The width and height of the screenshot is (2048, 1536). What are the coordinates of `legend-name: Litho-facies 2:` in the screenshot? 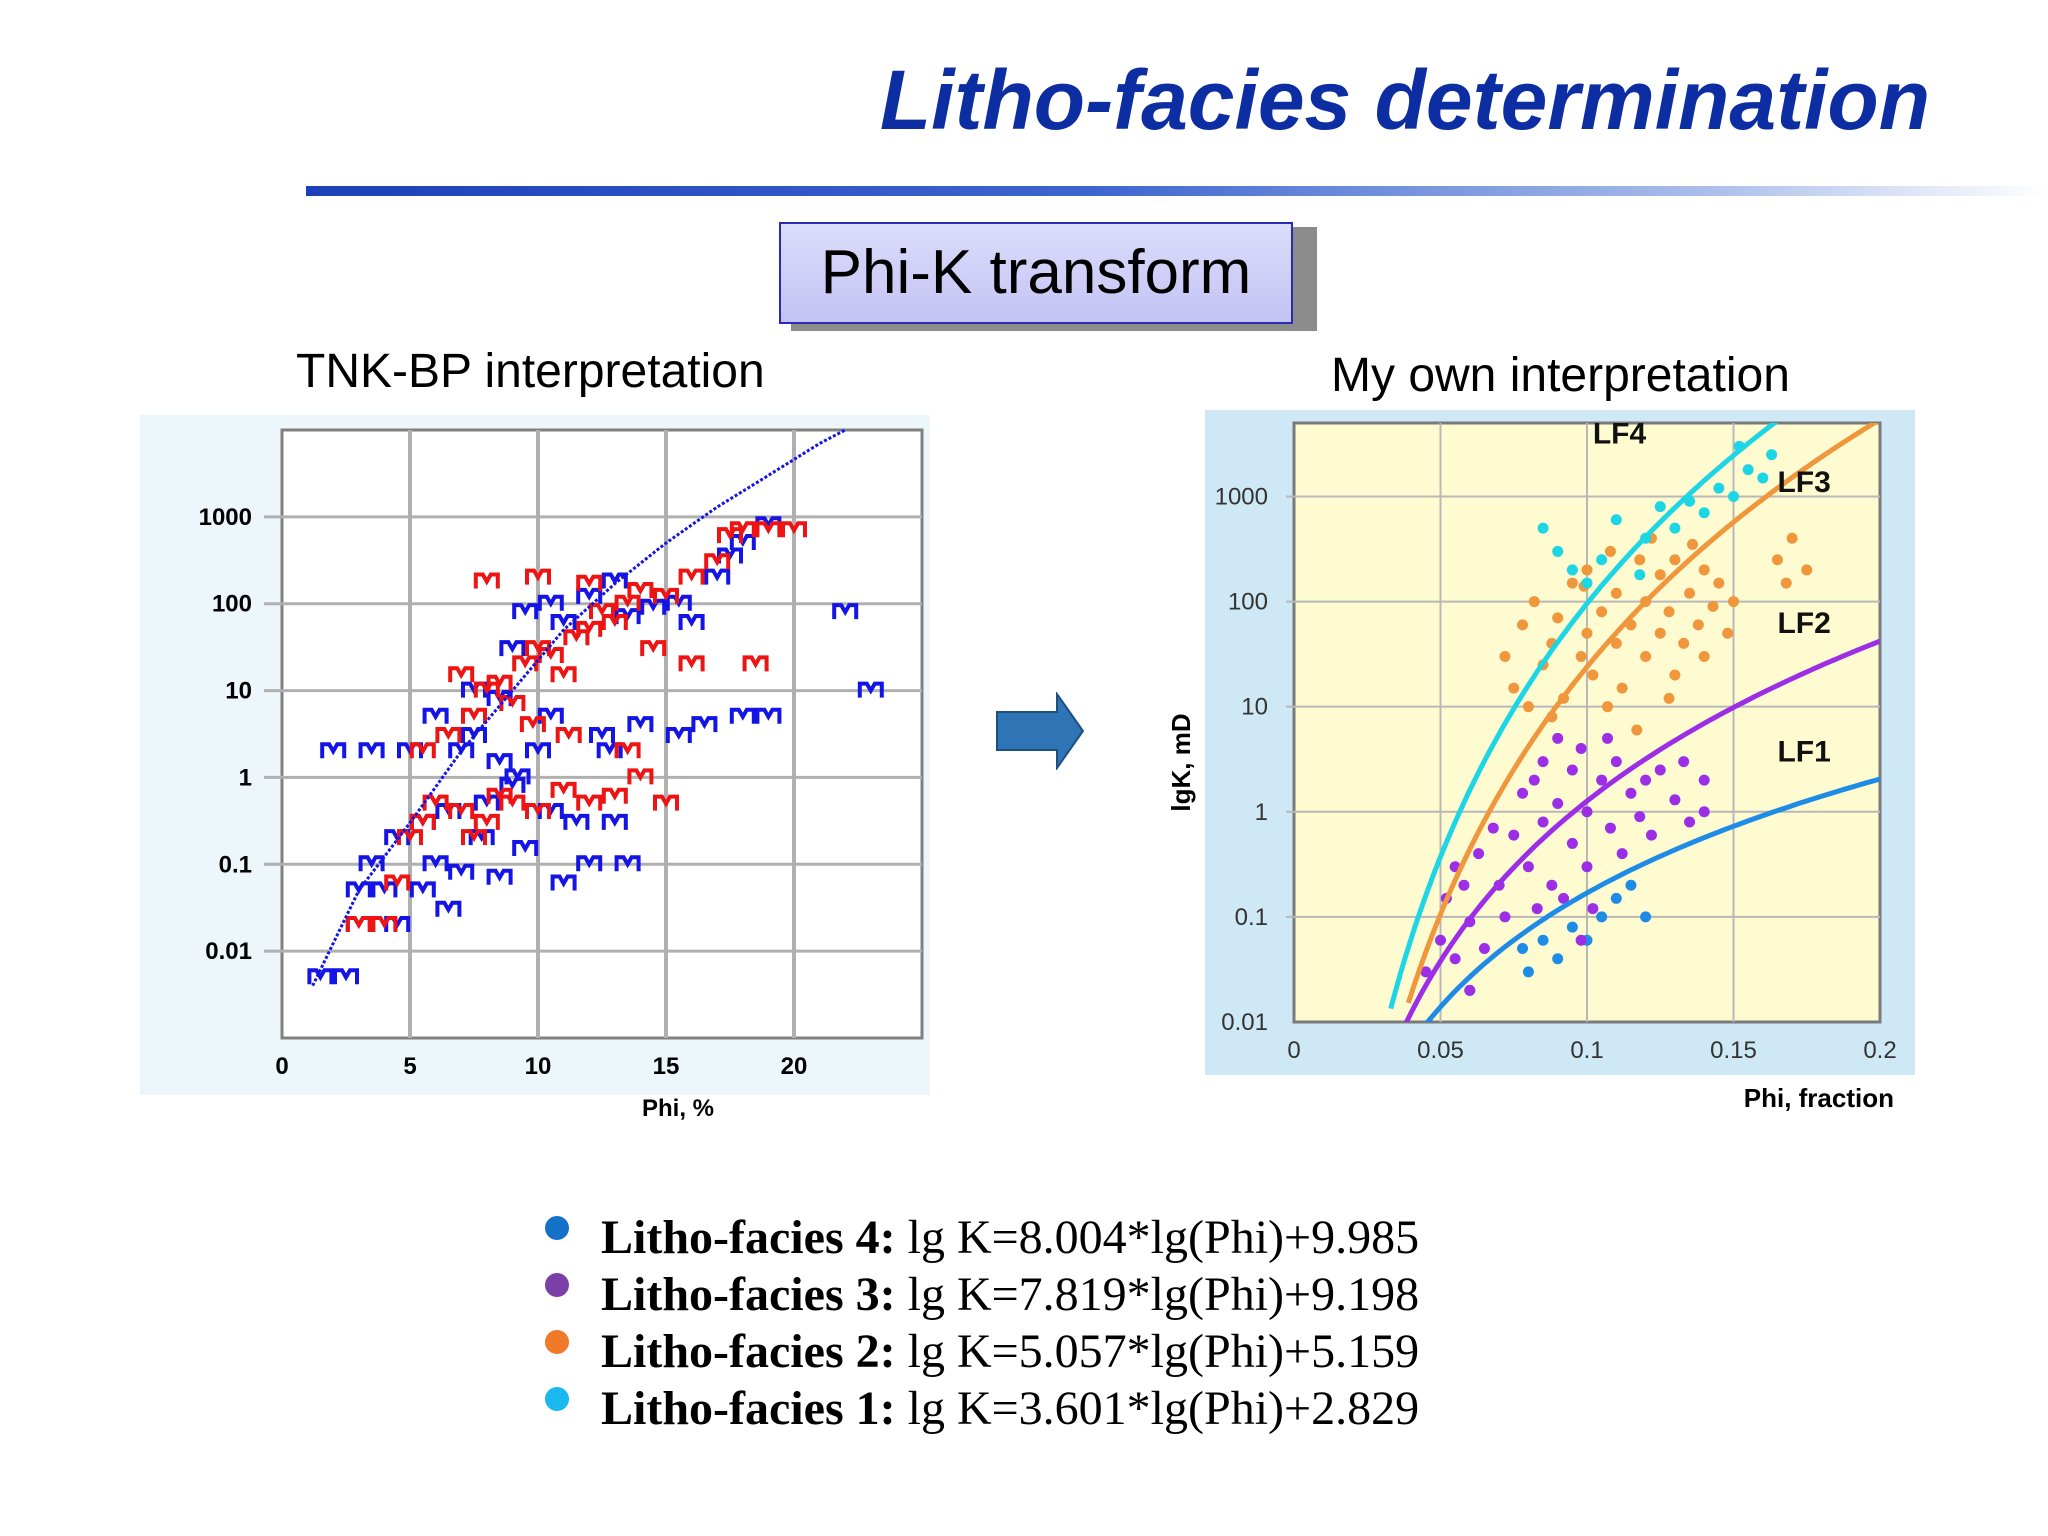 It's located at (748, 1351).